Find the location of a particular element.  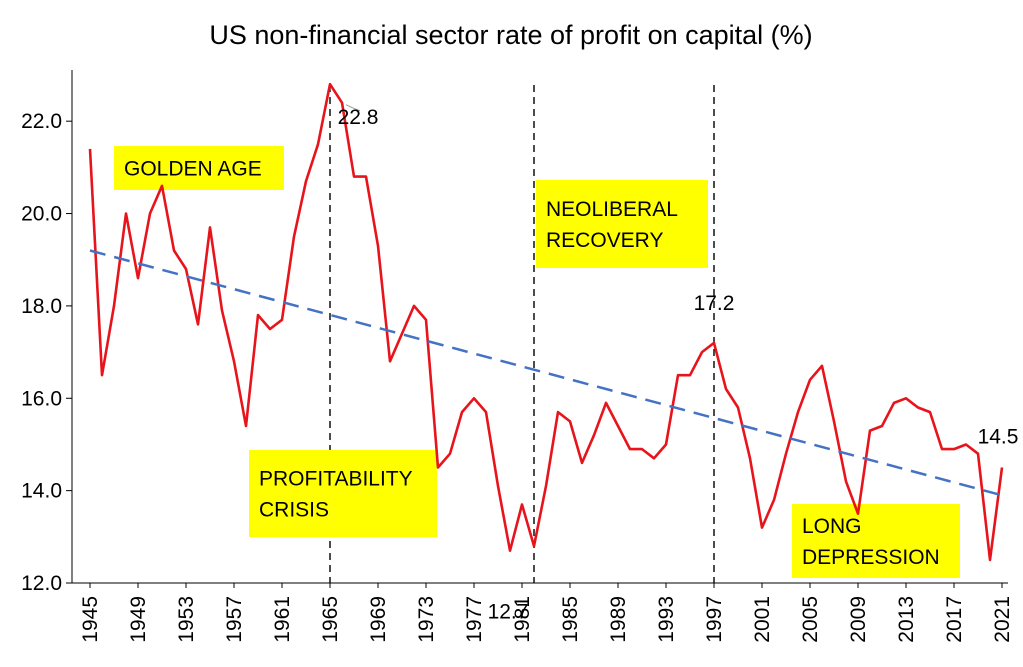

y-tick-label: 20.0 is located at coordinates (41, 214).